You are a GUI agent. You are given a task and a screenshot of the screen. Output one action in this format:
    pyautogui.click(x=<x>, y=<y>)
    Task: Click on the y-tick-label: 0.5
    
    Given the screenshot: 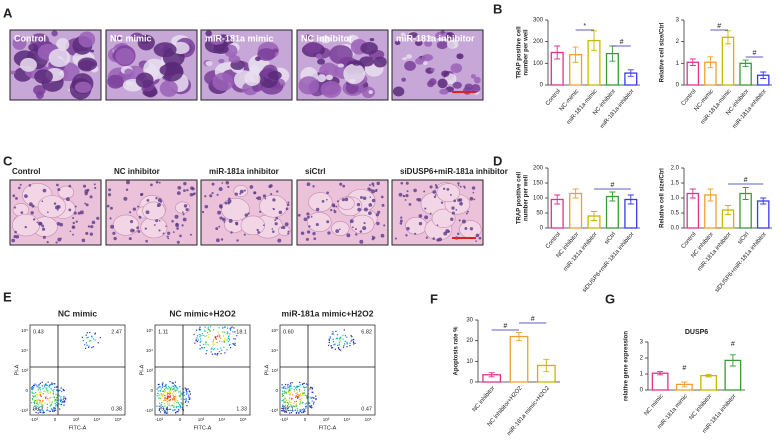 What is the action you would take?
    pyautogui.click(x=675, y=214)
    